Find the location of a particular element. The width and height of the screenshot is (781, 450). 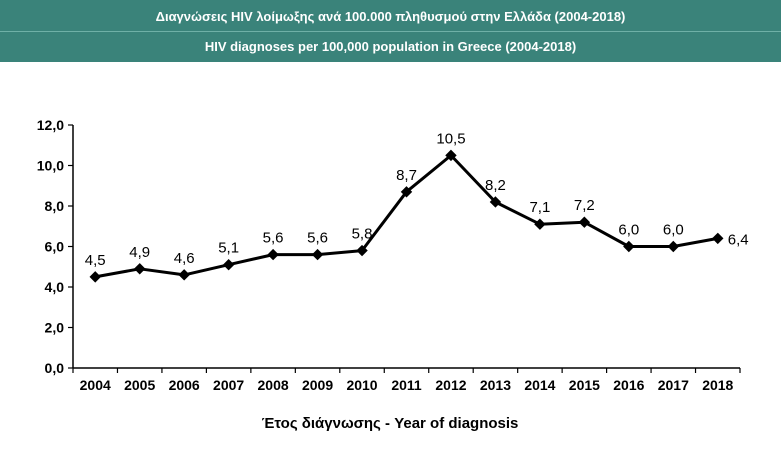

x-tick-label: 2017 is located at coordinates (673, 385).